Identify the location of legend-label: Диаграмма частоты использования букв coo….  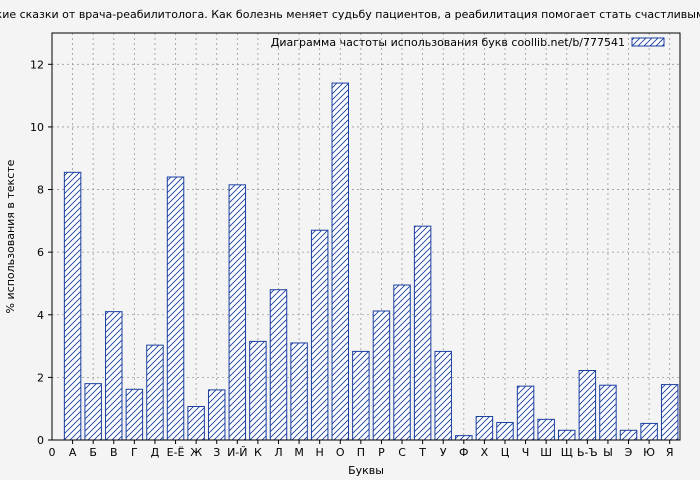
(448, 42).